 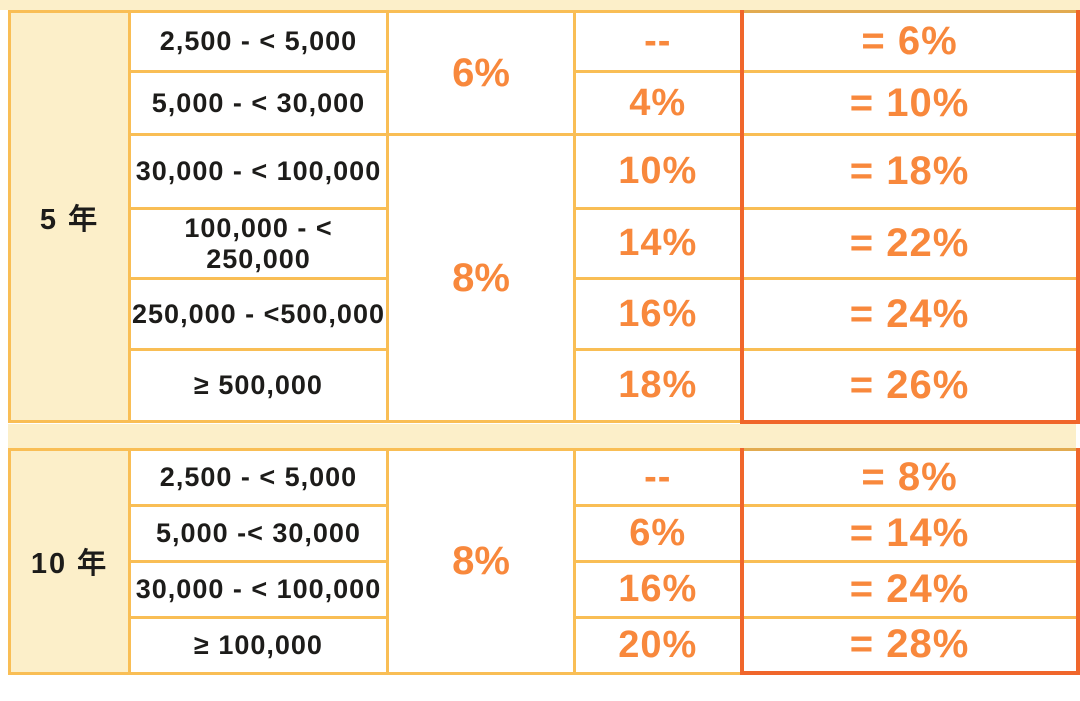 I want to click on table-row: 5,000 - < 30,000 4% = 10%, so click(x=545, y=103).